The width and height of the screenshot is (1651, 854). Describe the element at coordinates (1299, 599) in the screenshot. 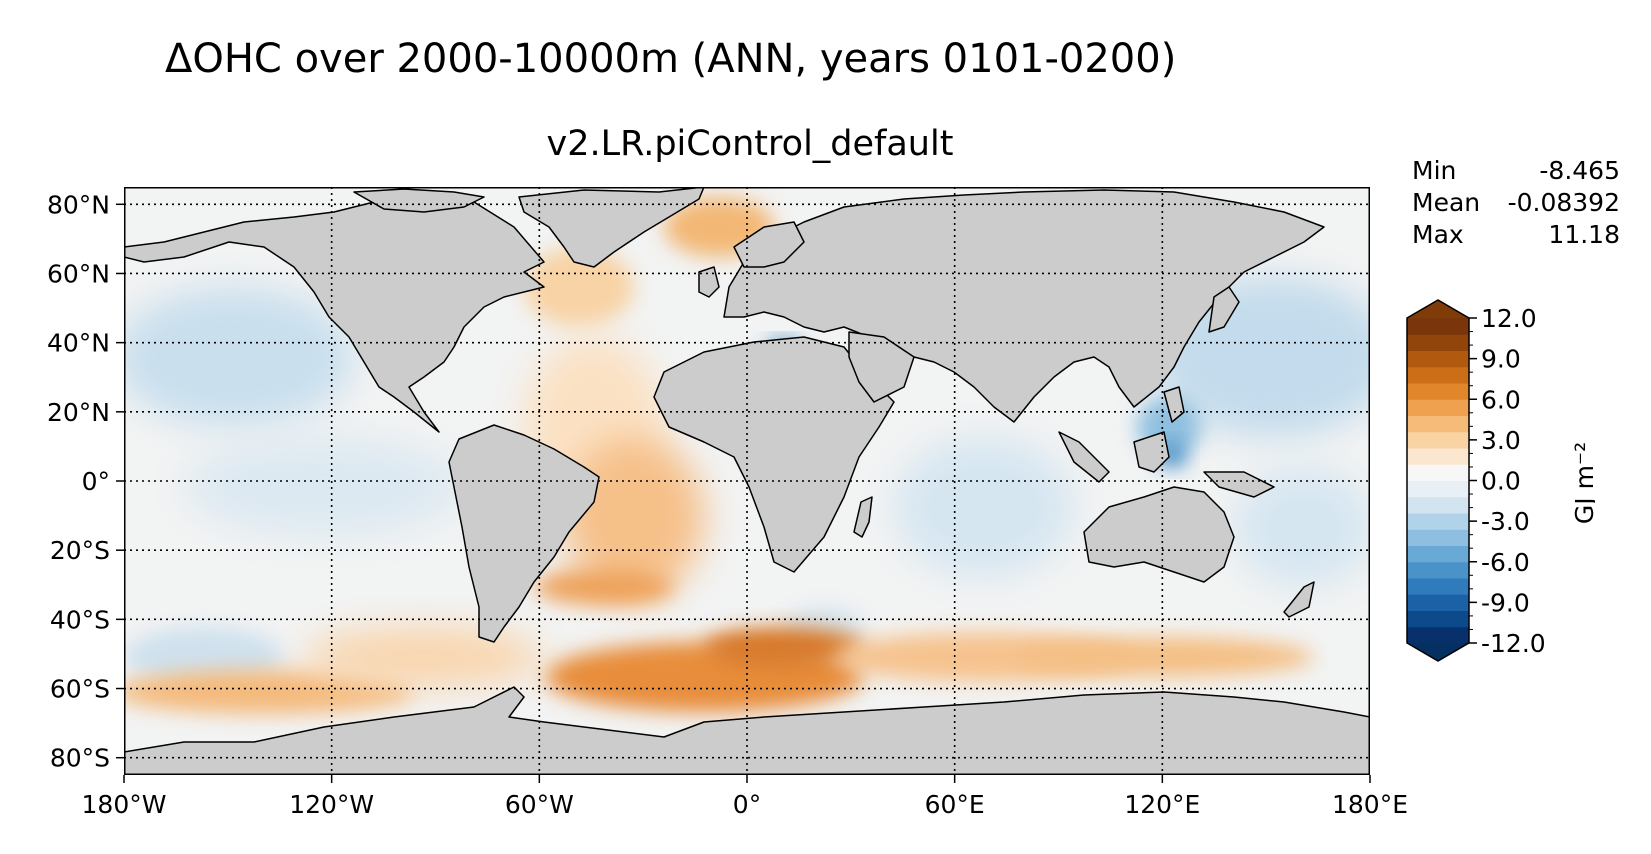

I see `new-zealand` at that location.